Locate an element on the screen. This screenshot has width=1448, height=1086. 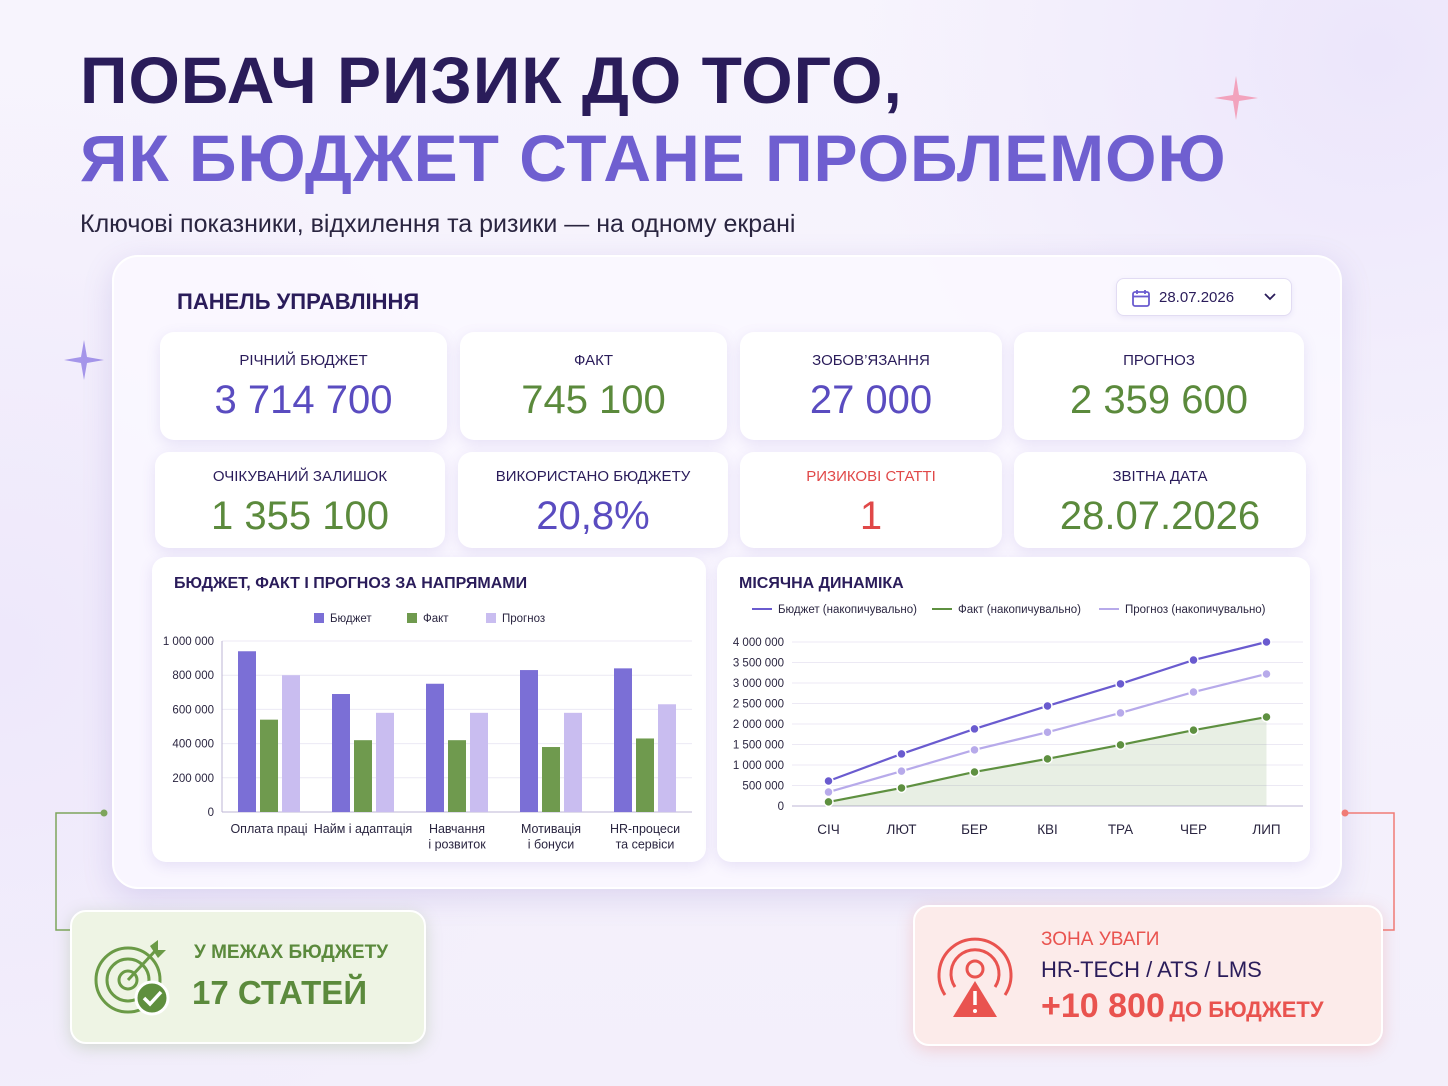
chart-card is located at coordinates (1013, 709).